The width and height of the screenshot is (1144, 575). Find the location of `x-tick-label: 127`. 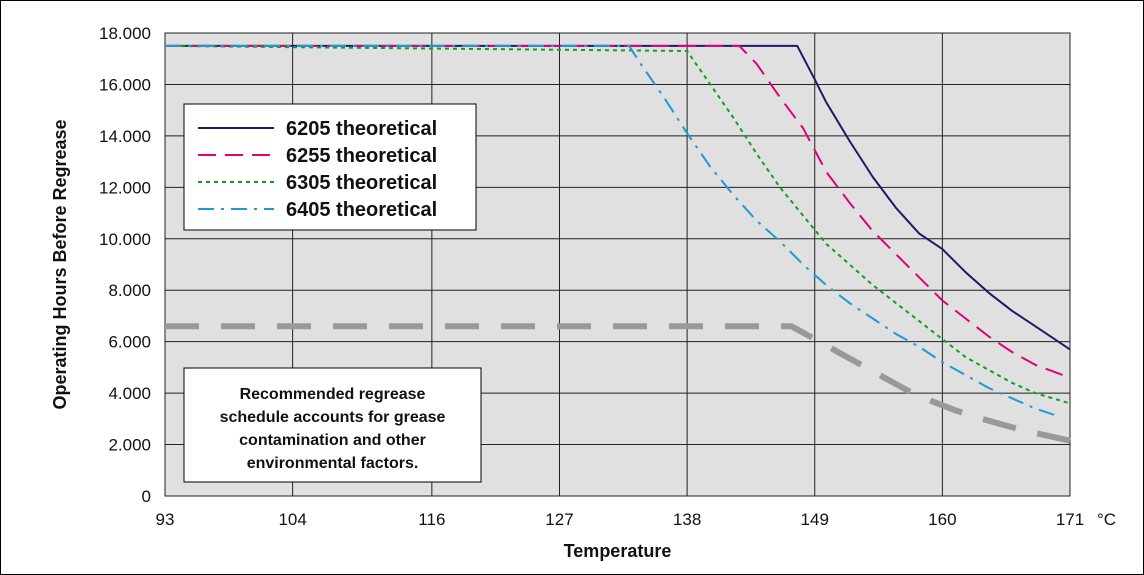

x-tick-label: 127 is located at coordinates (559, 519).